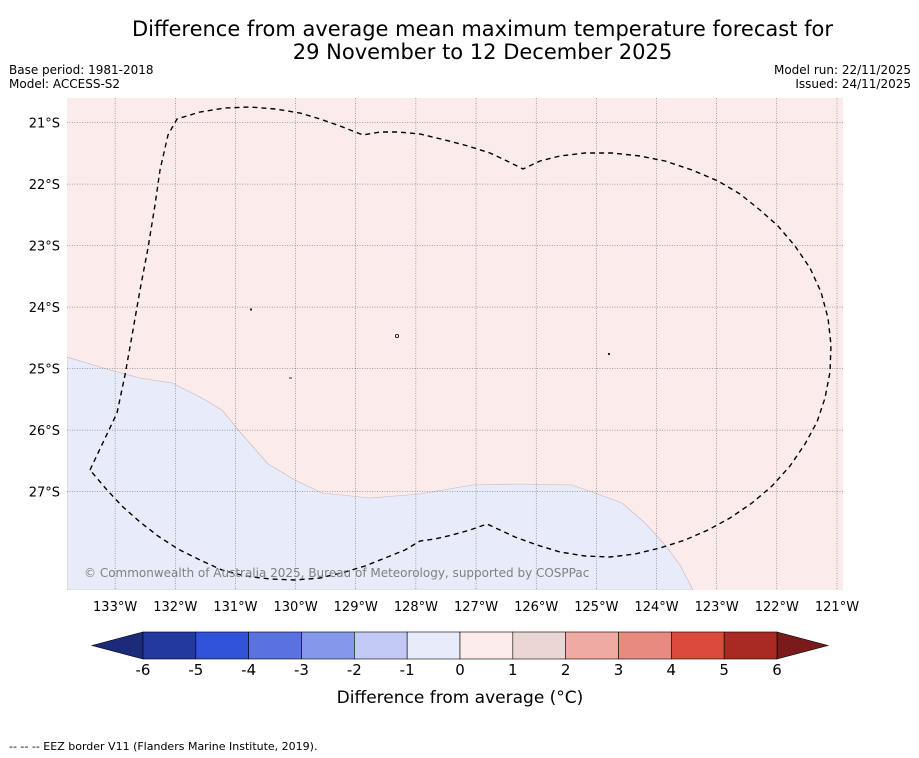 Image resolution: width=919 pixels, height=758 pixels. Describe the element at coordinates (596, 607) in the screenshot. I see `longitude-label: 125°W` at that location.